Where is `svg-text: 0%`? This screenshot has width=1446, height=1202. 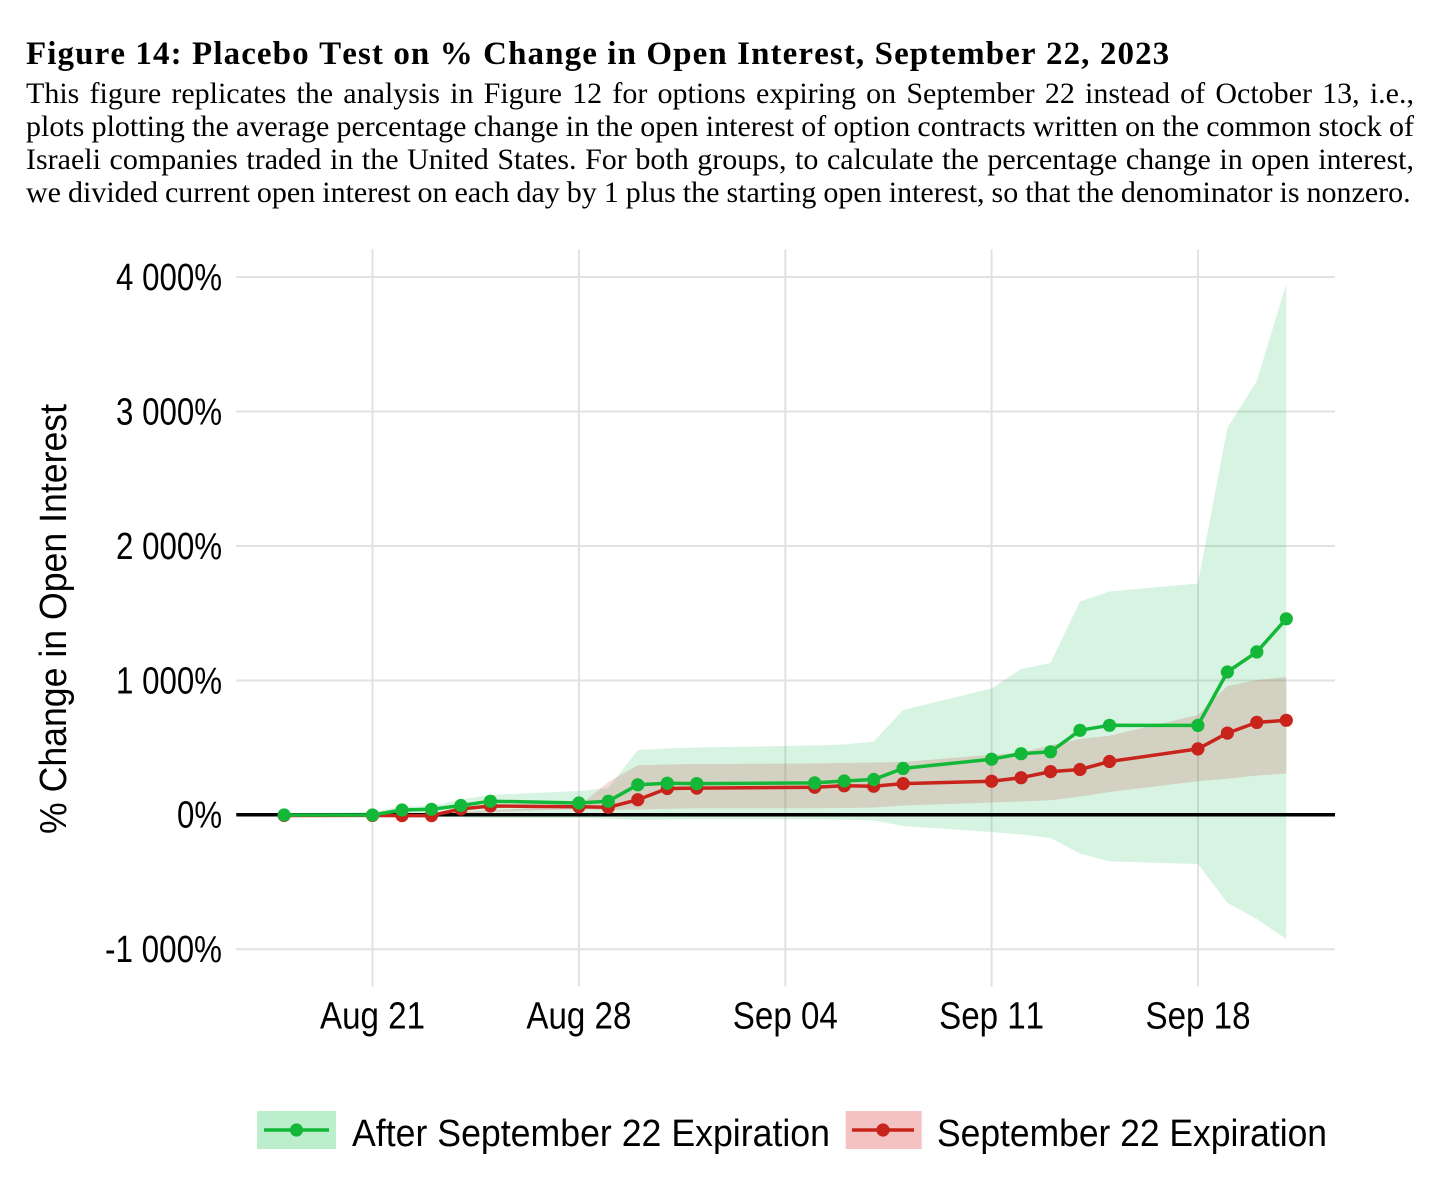 svg-text: 0% is located at coordinates (199, 816).